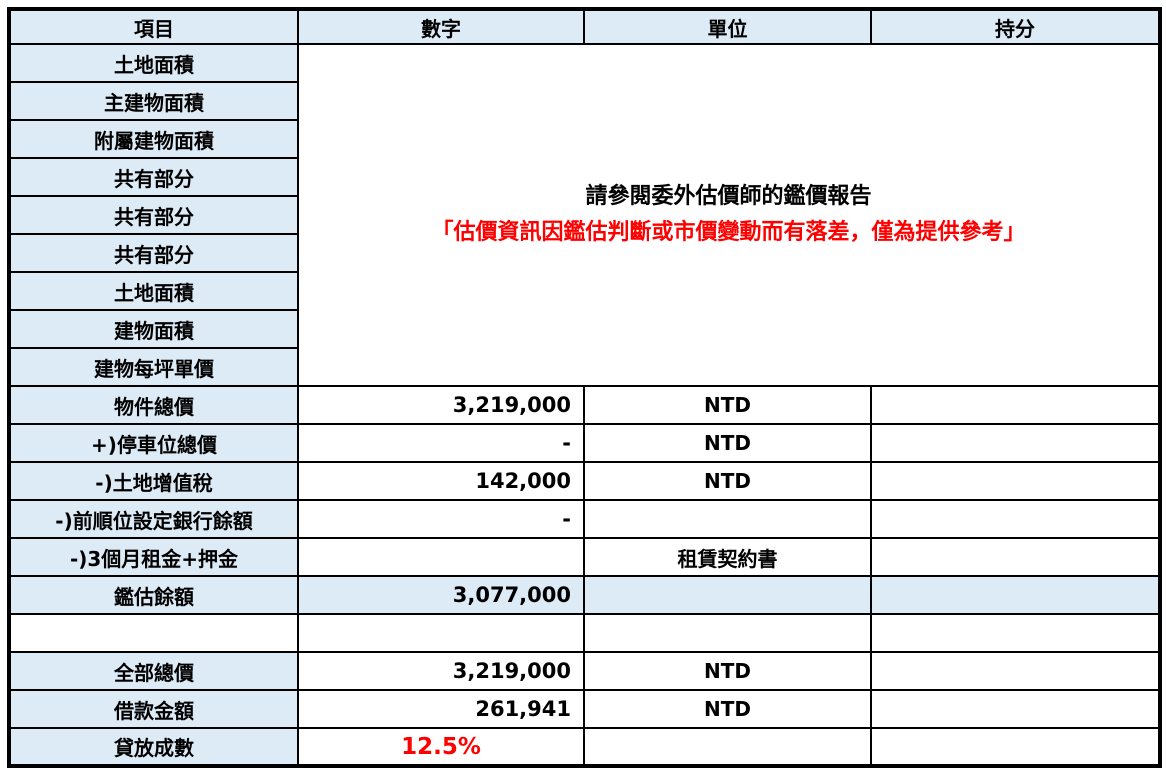 This screenshot has width=1166, height=774. Describe the element at coordinates (153, 177) in the screenshot. I see `row-label-common-part-1: 共有部分` at that location.